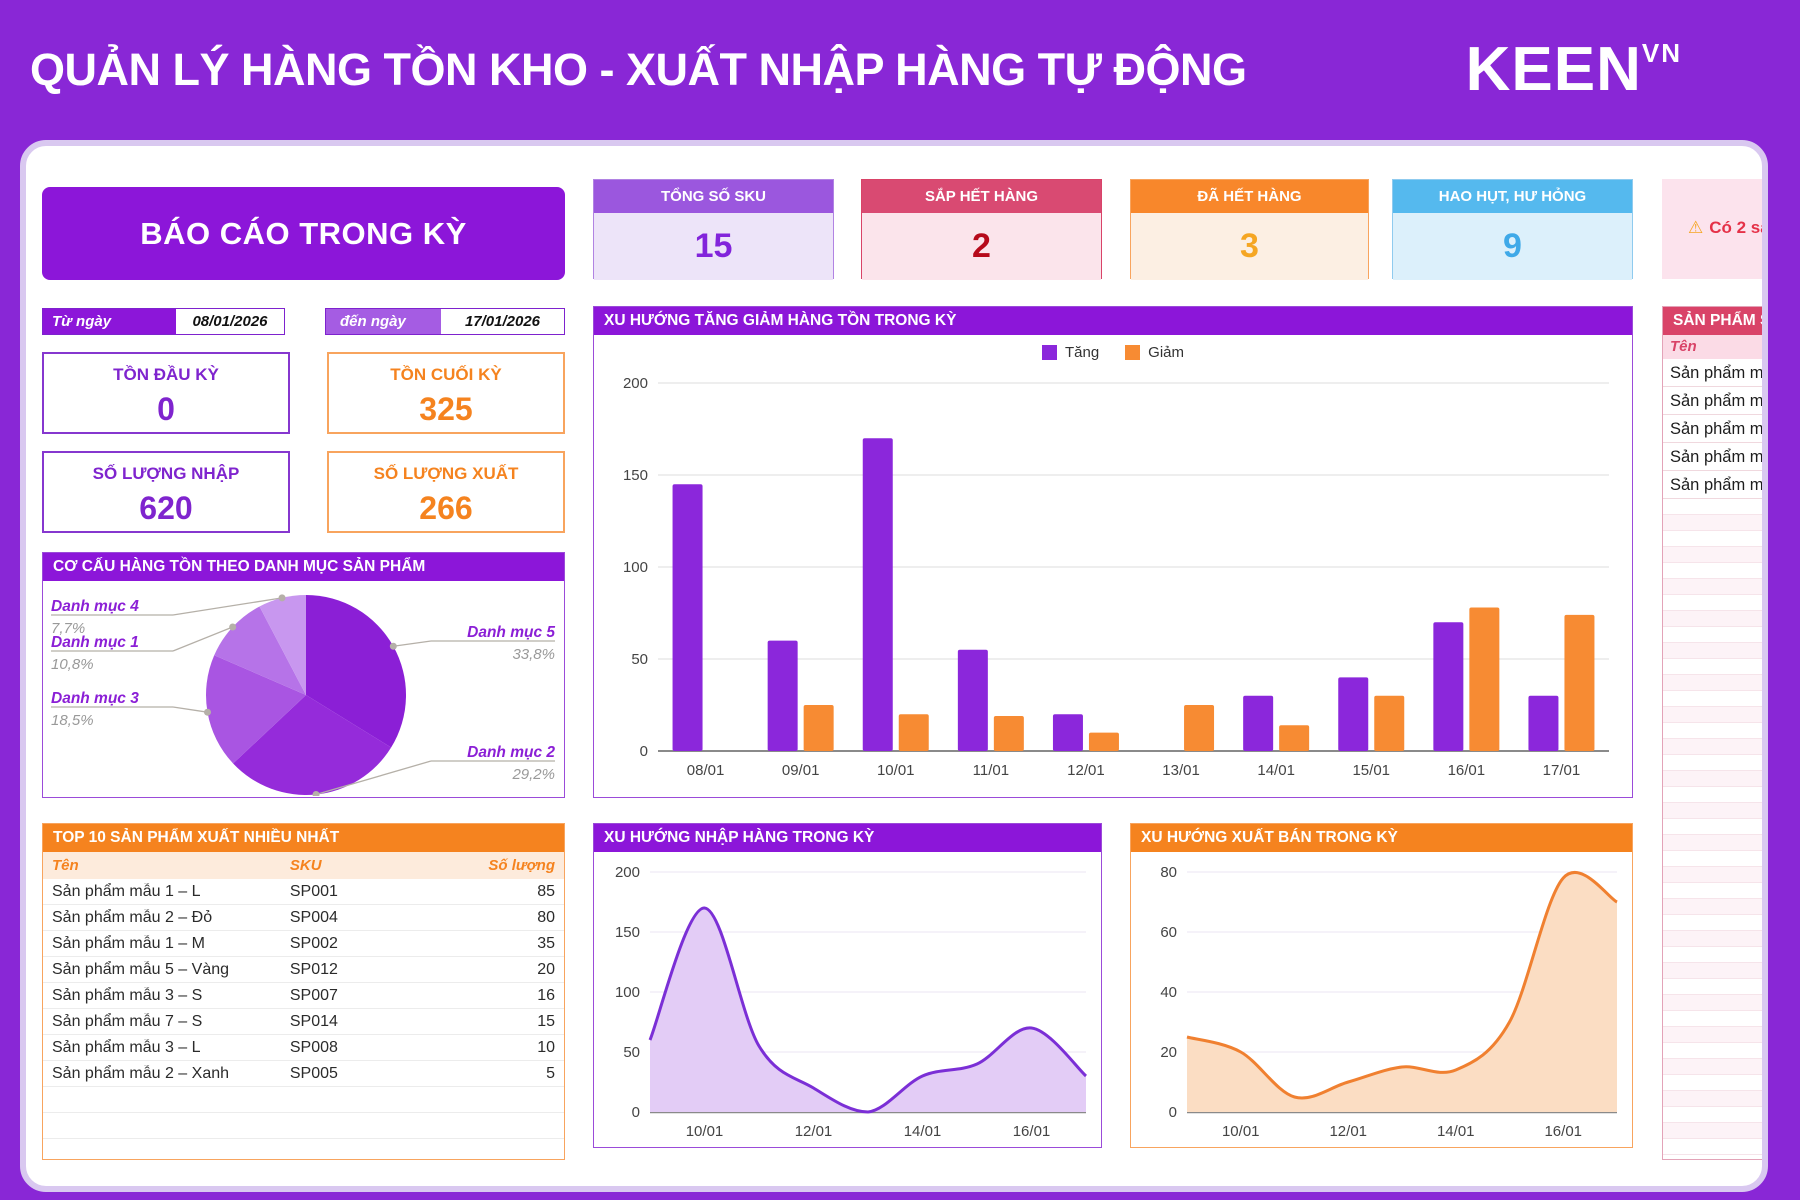  What do you see at coordinates (1249, 246) in the screenshot?
I see `kpi-value: 3` at bounding box center [1249, 246].